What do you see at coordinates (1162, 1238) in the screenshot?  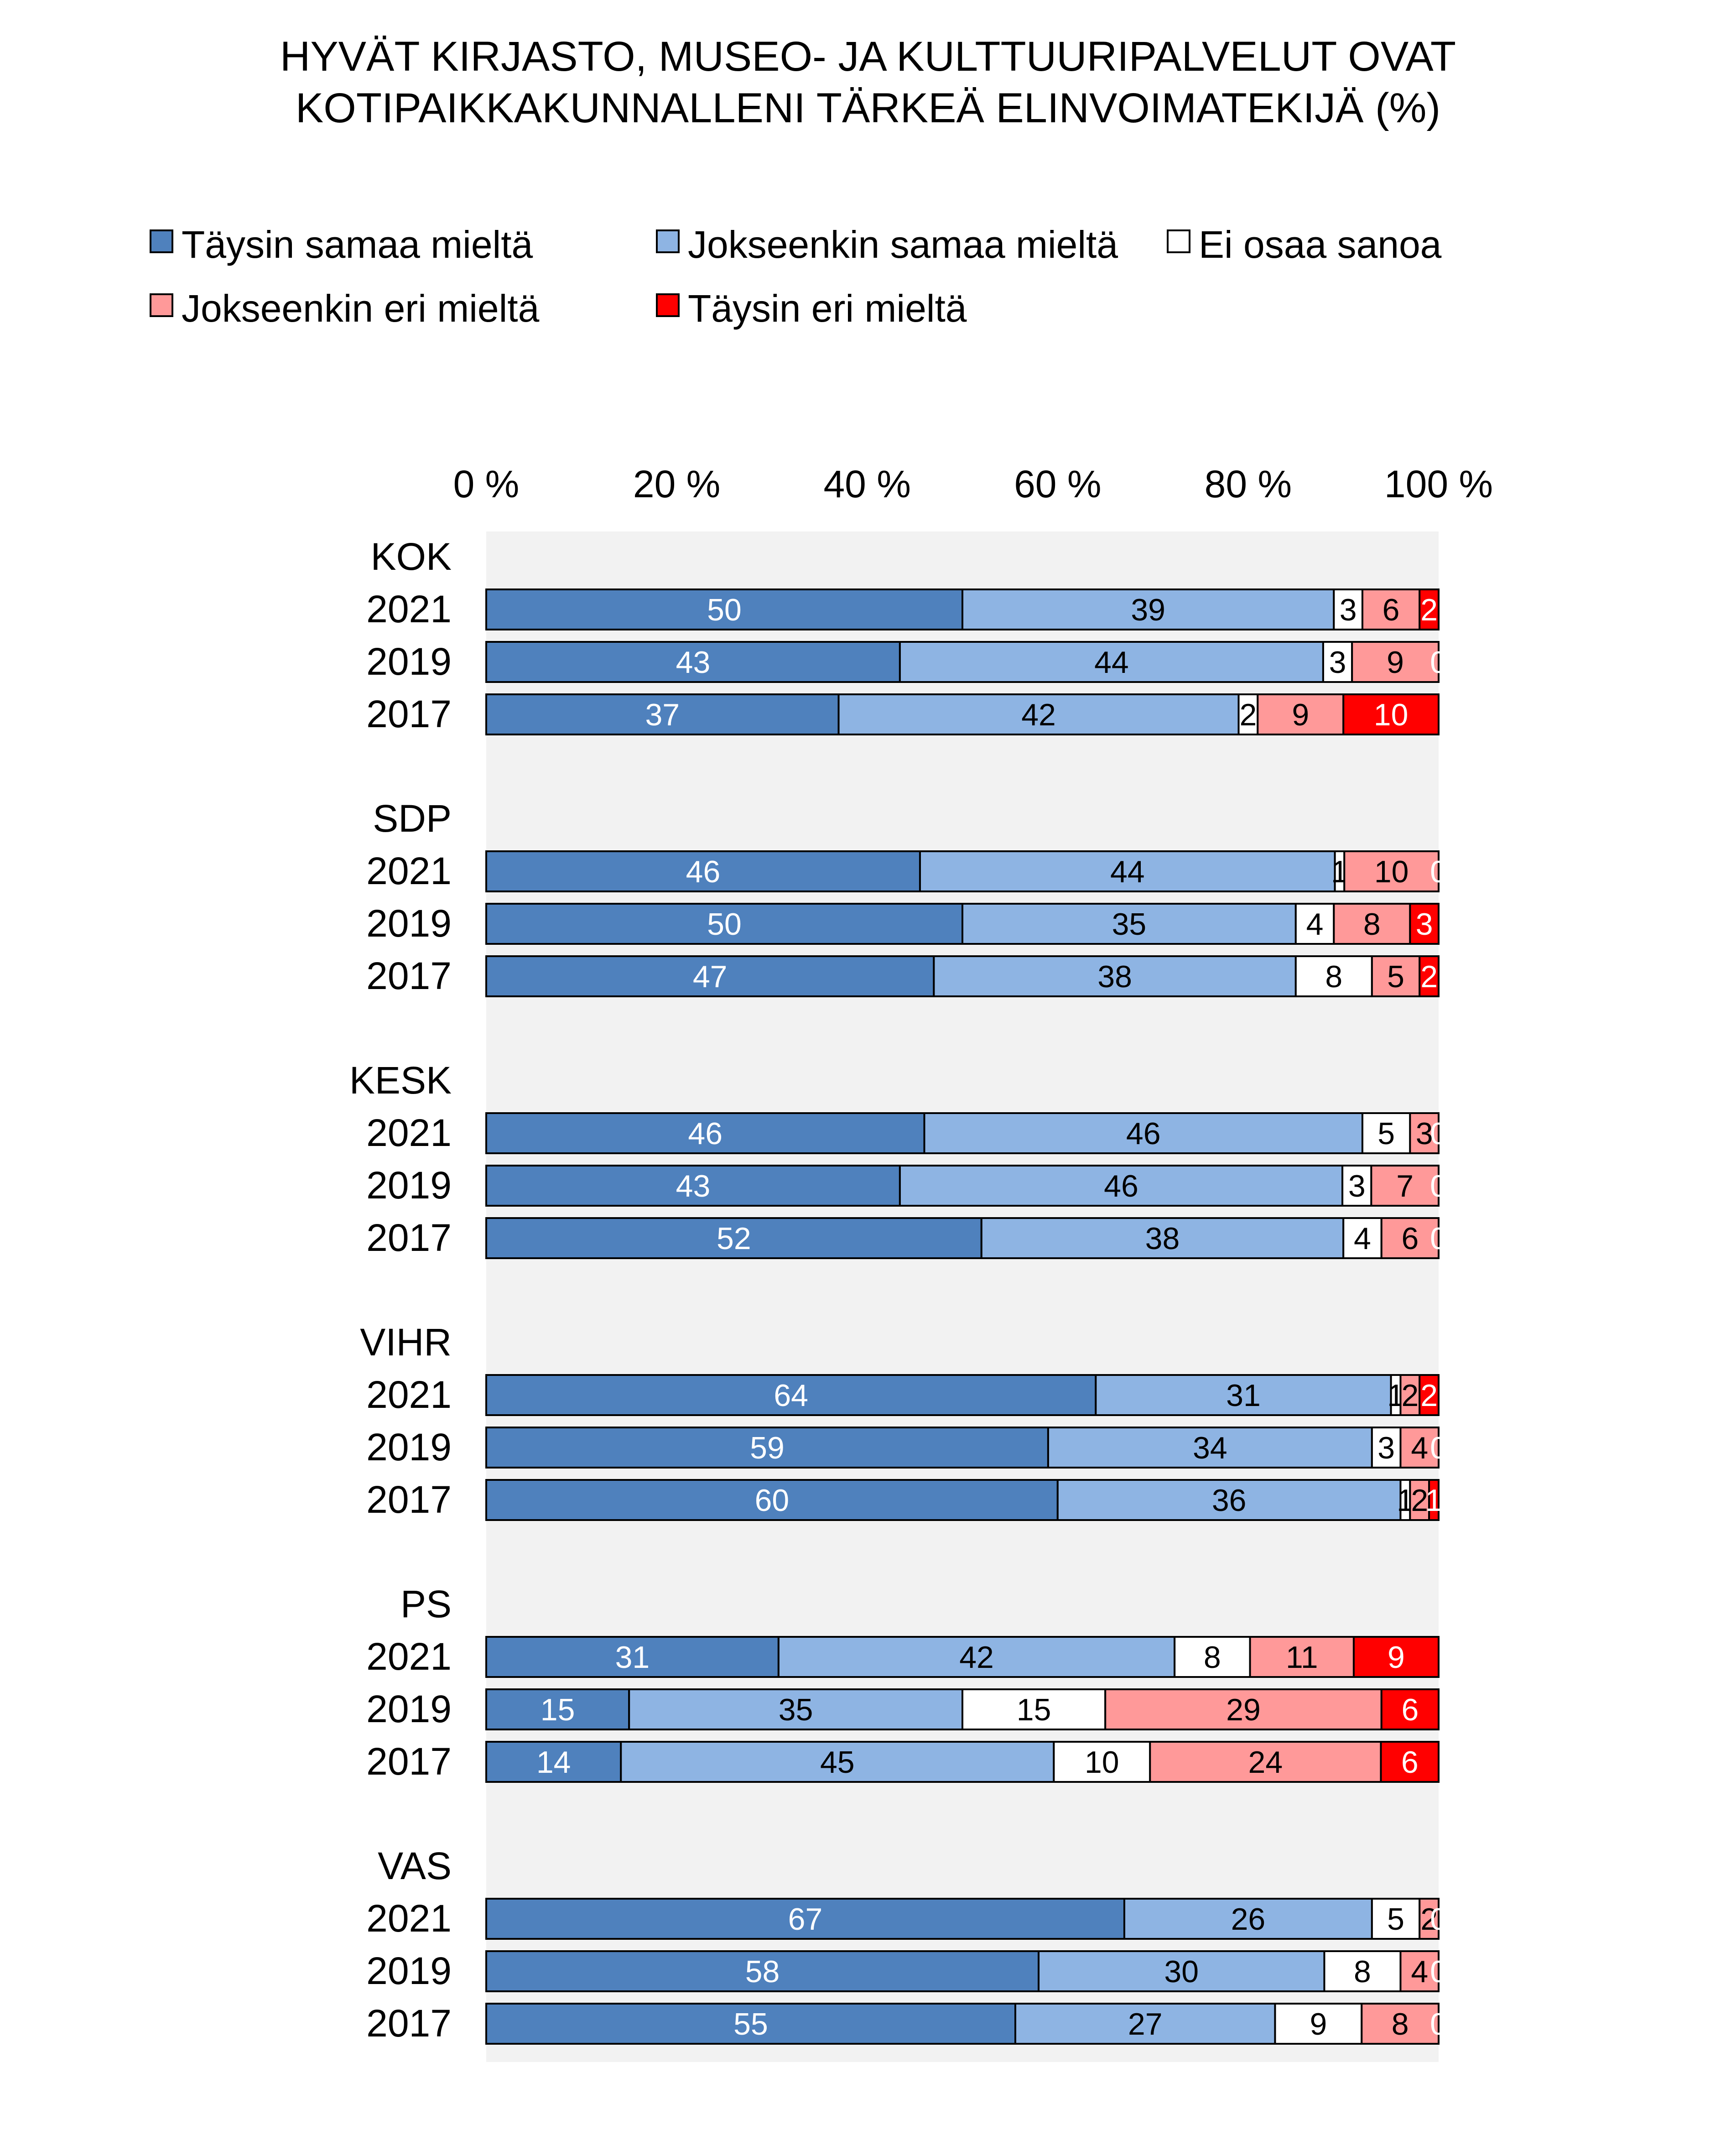 I see `data-label: 38` at bounding box center [1162, 1238].